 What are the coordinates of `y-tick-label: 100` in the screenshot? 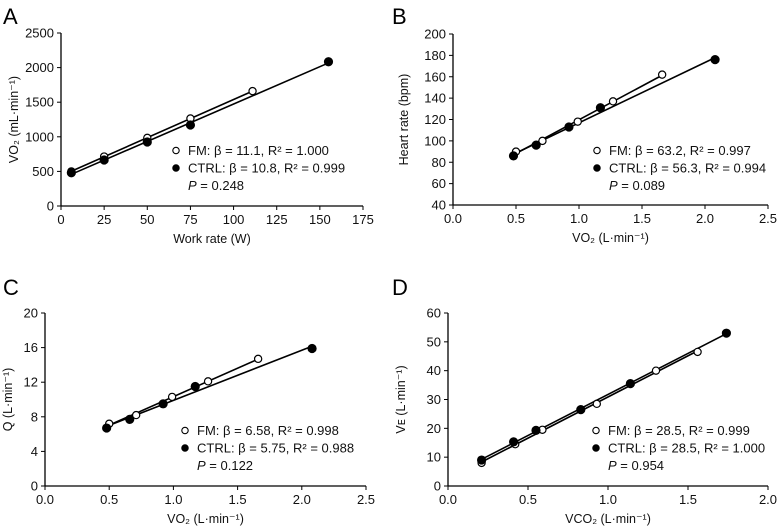 It's located at (435, 140).